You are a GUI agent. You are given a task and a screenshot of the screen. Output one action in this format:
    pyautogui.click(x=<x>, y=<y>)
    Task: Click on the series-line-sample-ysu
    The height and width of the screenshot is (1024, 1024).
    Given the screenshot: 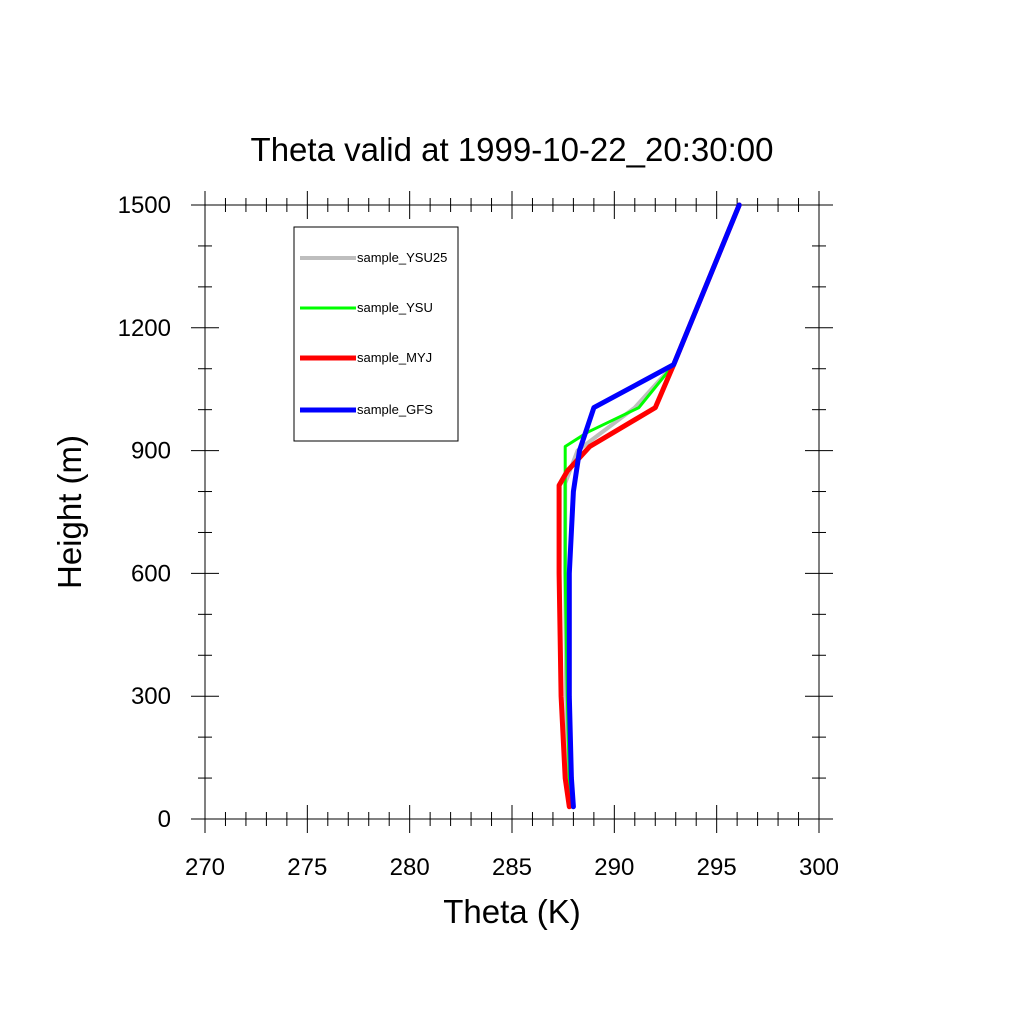 What is the action you would take?
    pyautogui.click(x=652, y=506)
    